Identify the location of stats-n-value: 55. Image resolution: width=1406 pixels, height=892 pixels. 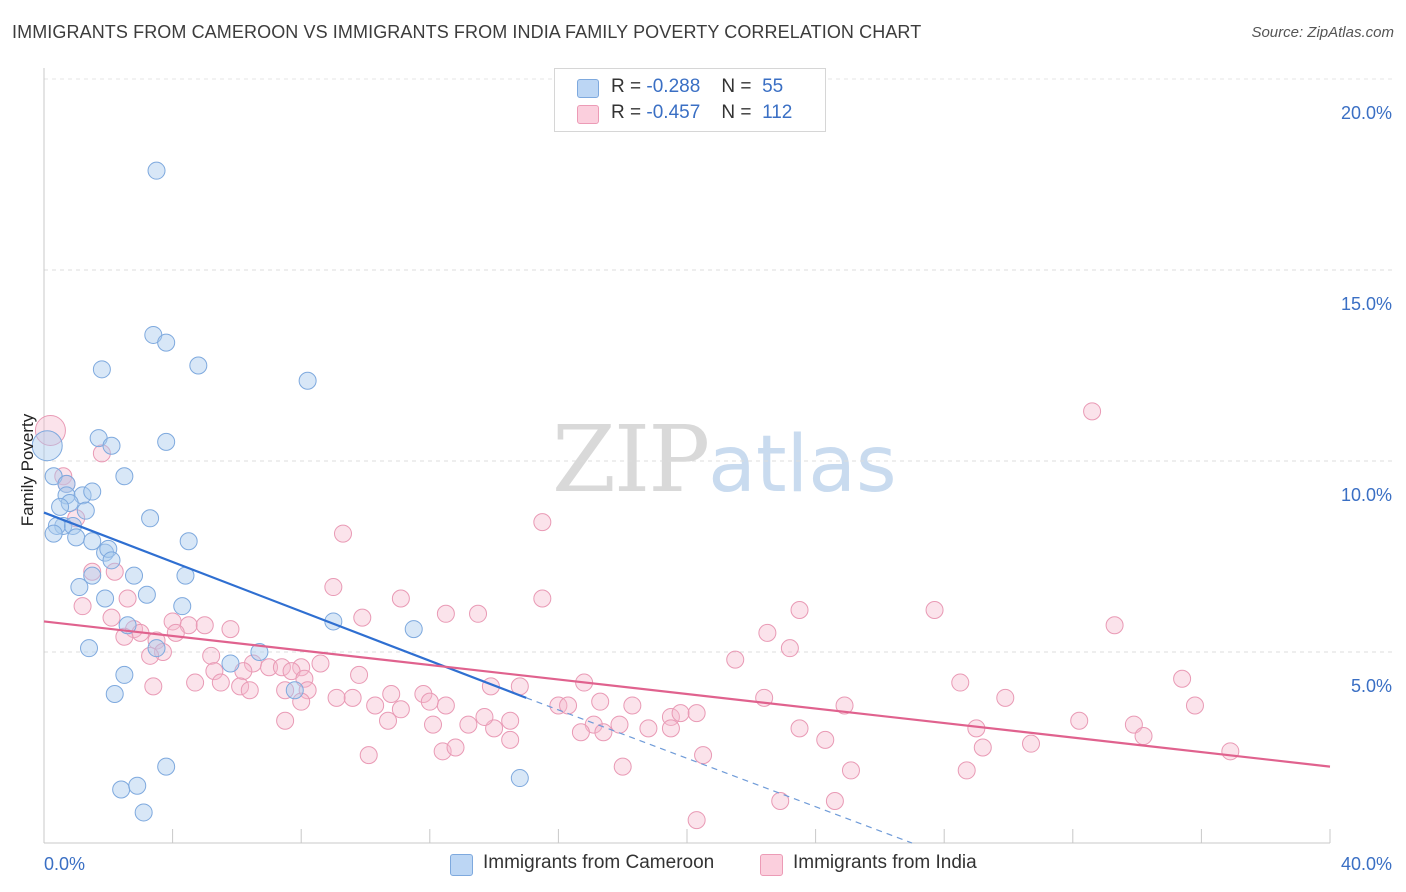
(773, 86).